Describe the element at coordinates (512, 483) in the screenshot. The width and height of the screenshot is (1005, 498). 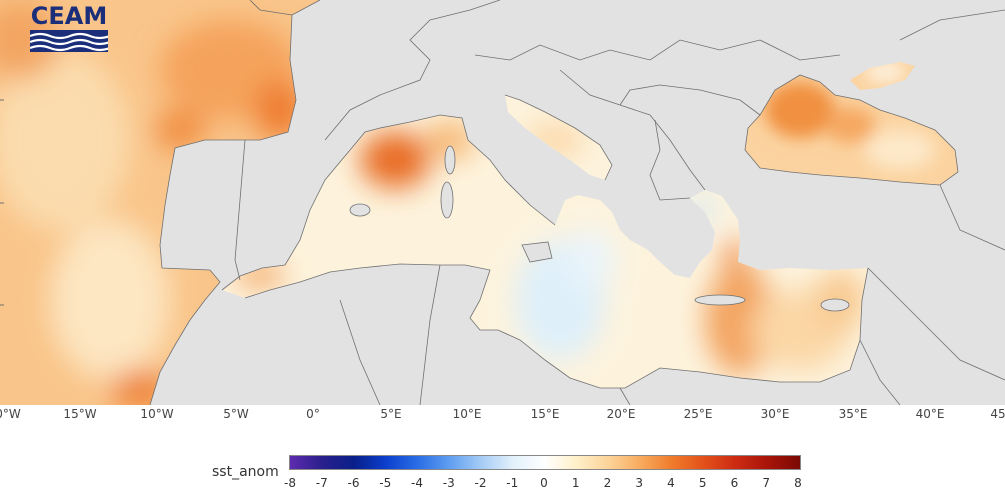
I see `legend-tick-label: -1` at that location.